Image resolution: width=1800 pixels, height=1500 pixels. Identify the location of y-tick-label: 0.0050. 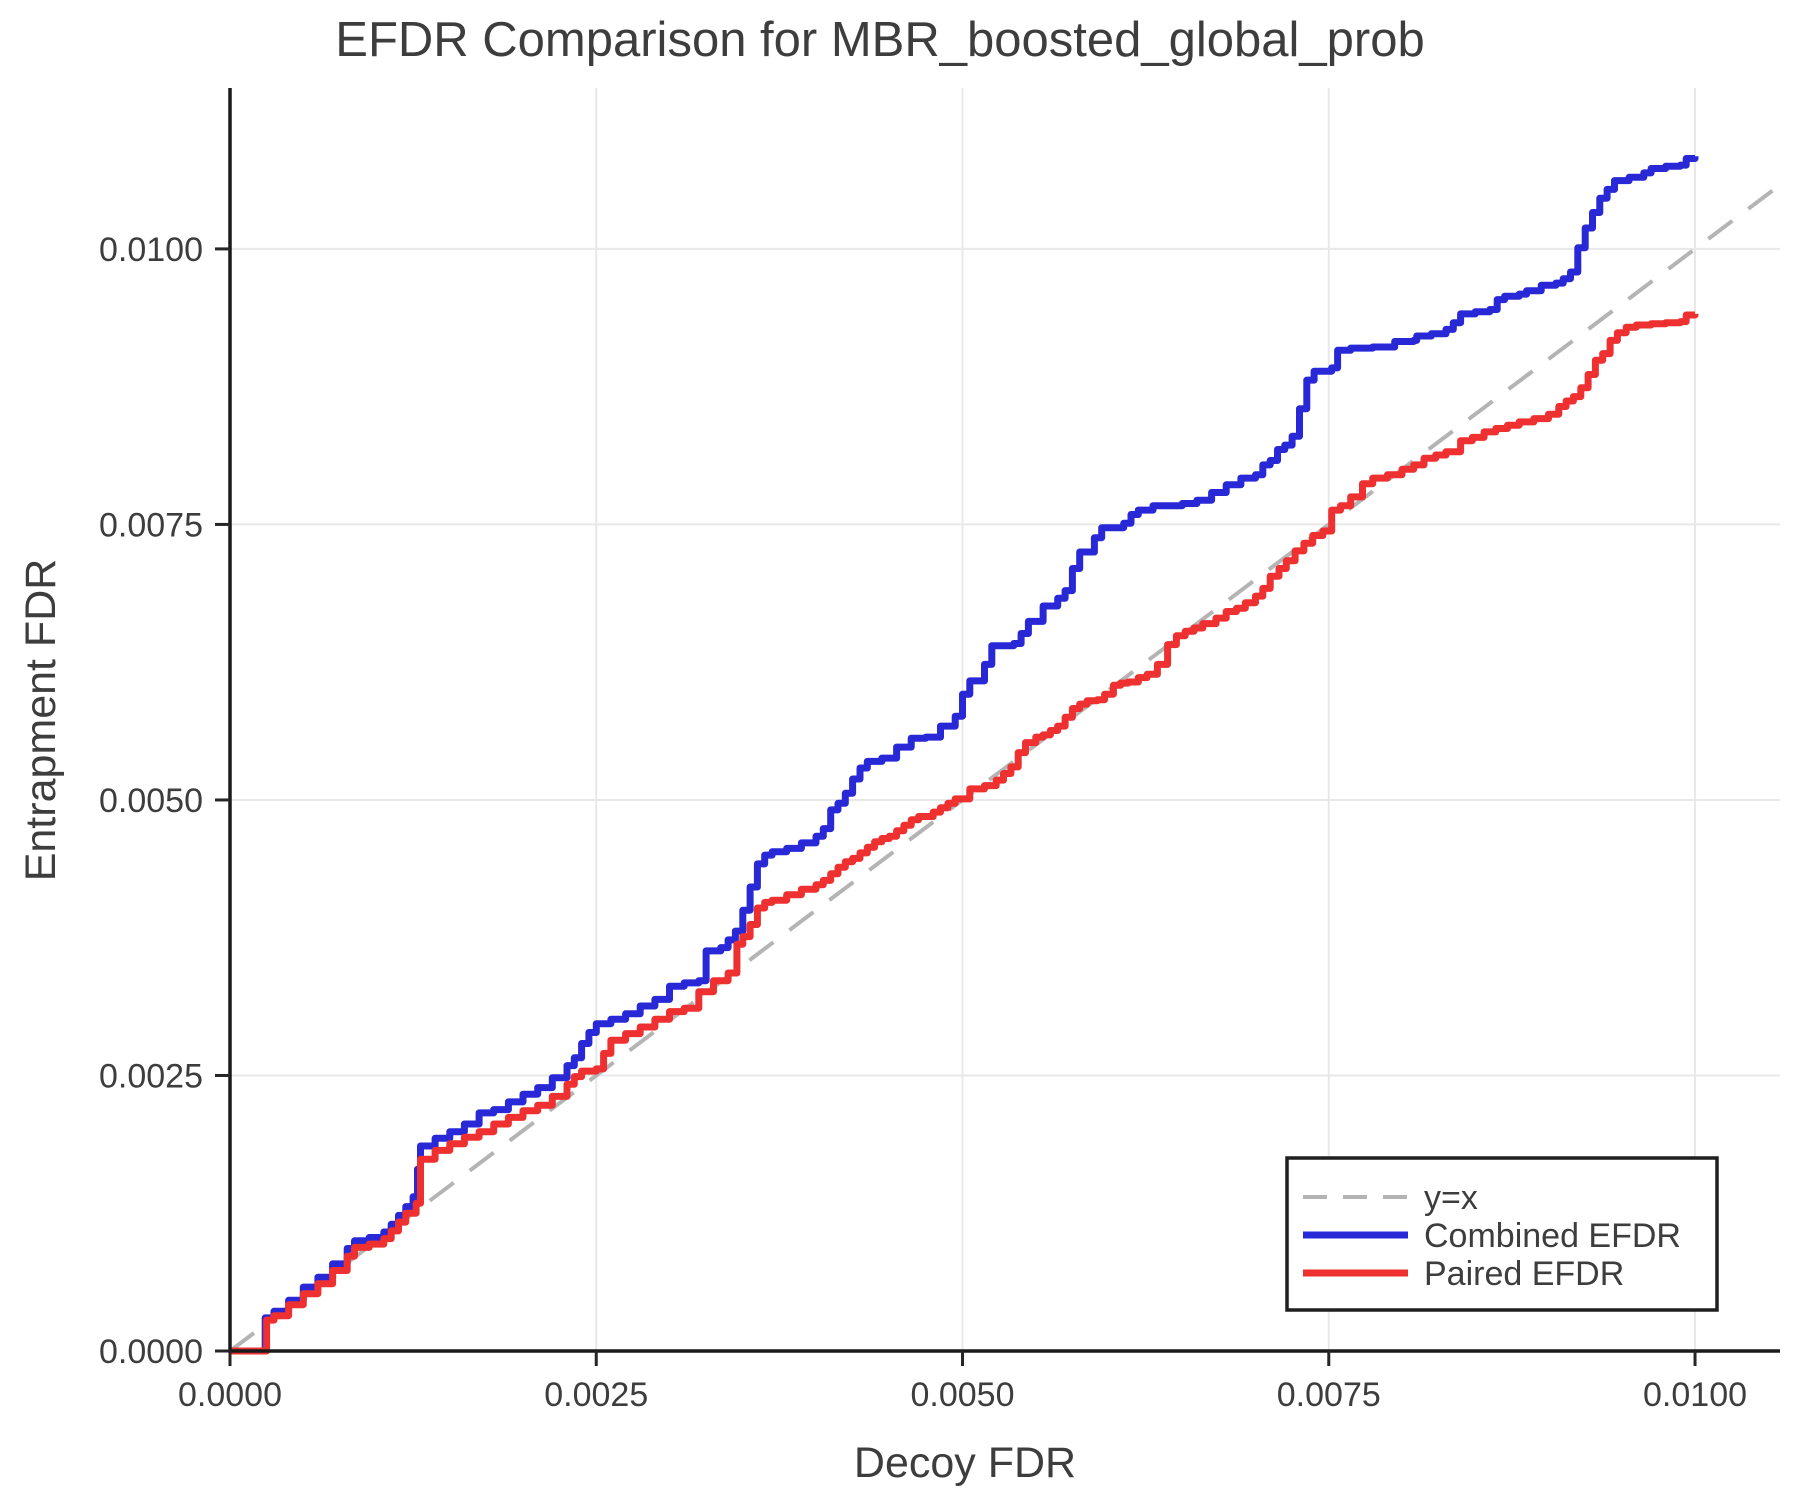
(151, 801).